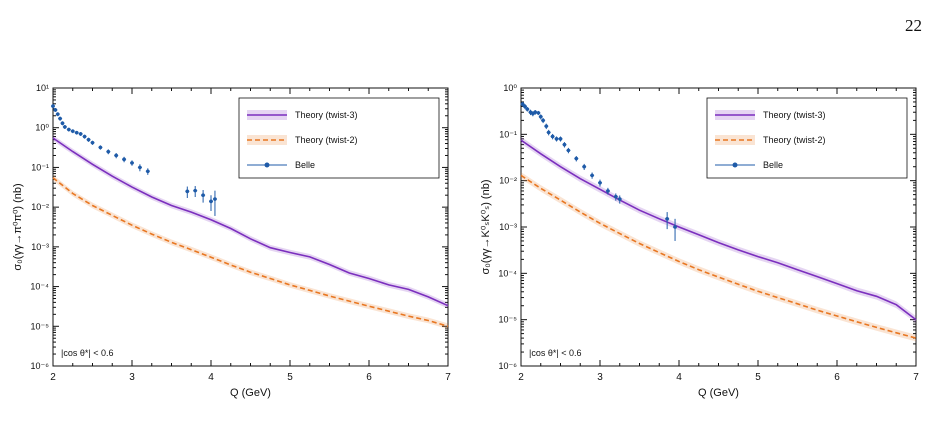 Image resolution: width=936 pixels, height=438 pixels. Describe the element at coordinates (486, 227) in the screenshot. I see `y-axis-label: σ₀(γγ→K⁰ₛK⁰ₛ) (nb)` at that location.